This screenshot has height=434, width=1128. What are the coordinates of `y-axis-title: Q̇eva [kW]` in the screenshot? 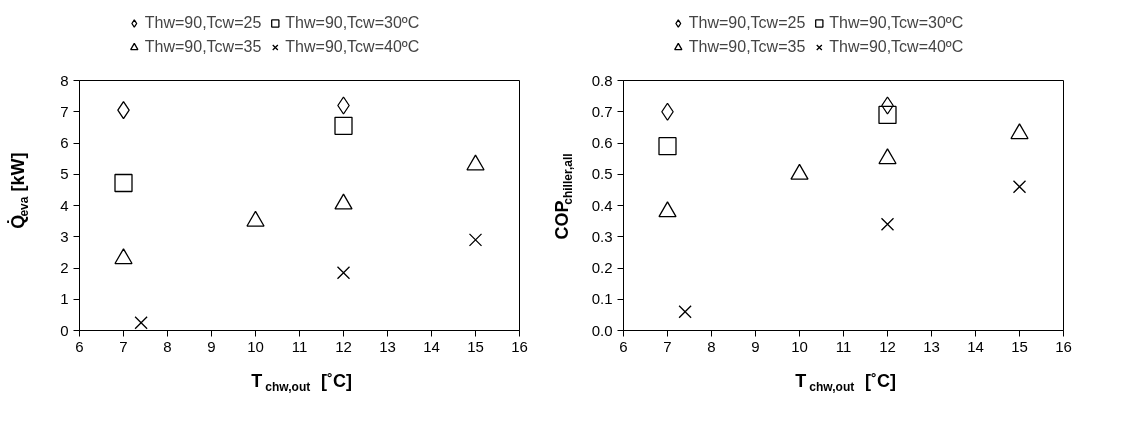 It's located at (18, 190).